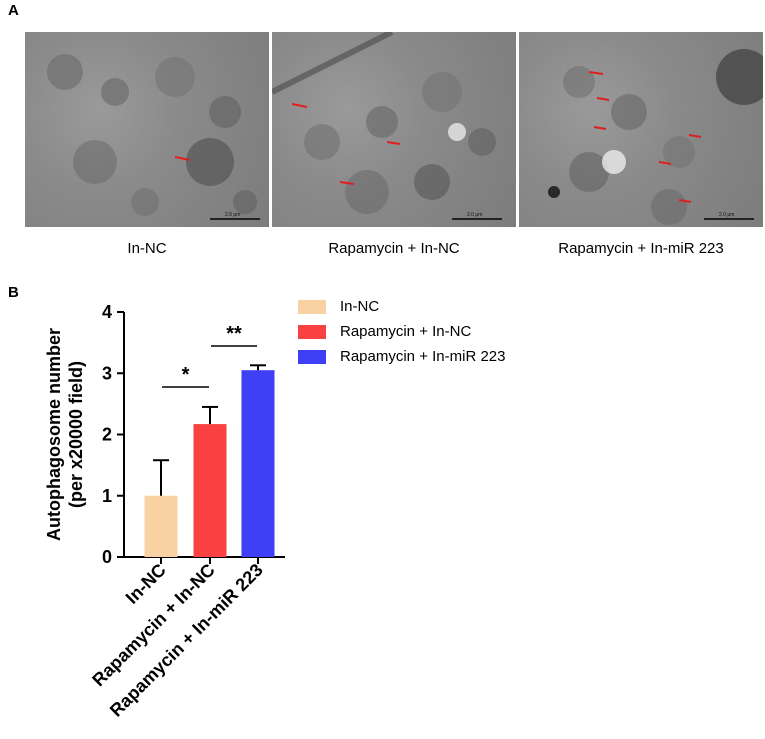 Image resolution: width=765 pixels, height=739 pixels. I want to click on y-axis-label: Autophagosome number, so click(54, 434).